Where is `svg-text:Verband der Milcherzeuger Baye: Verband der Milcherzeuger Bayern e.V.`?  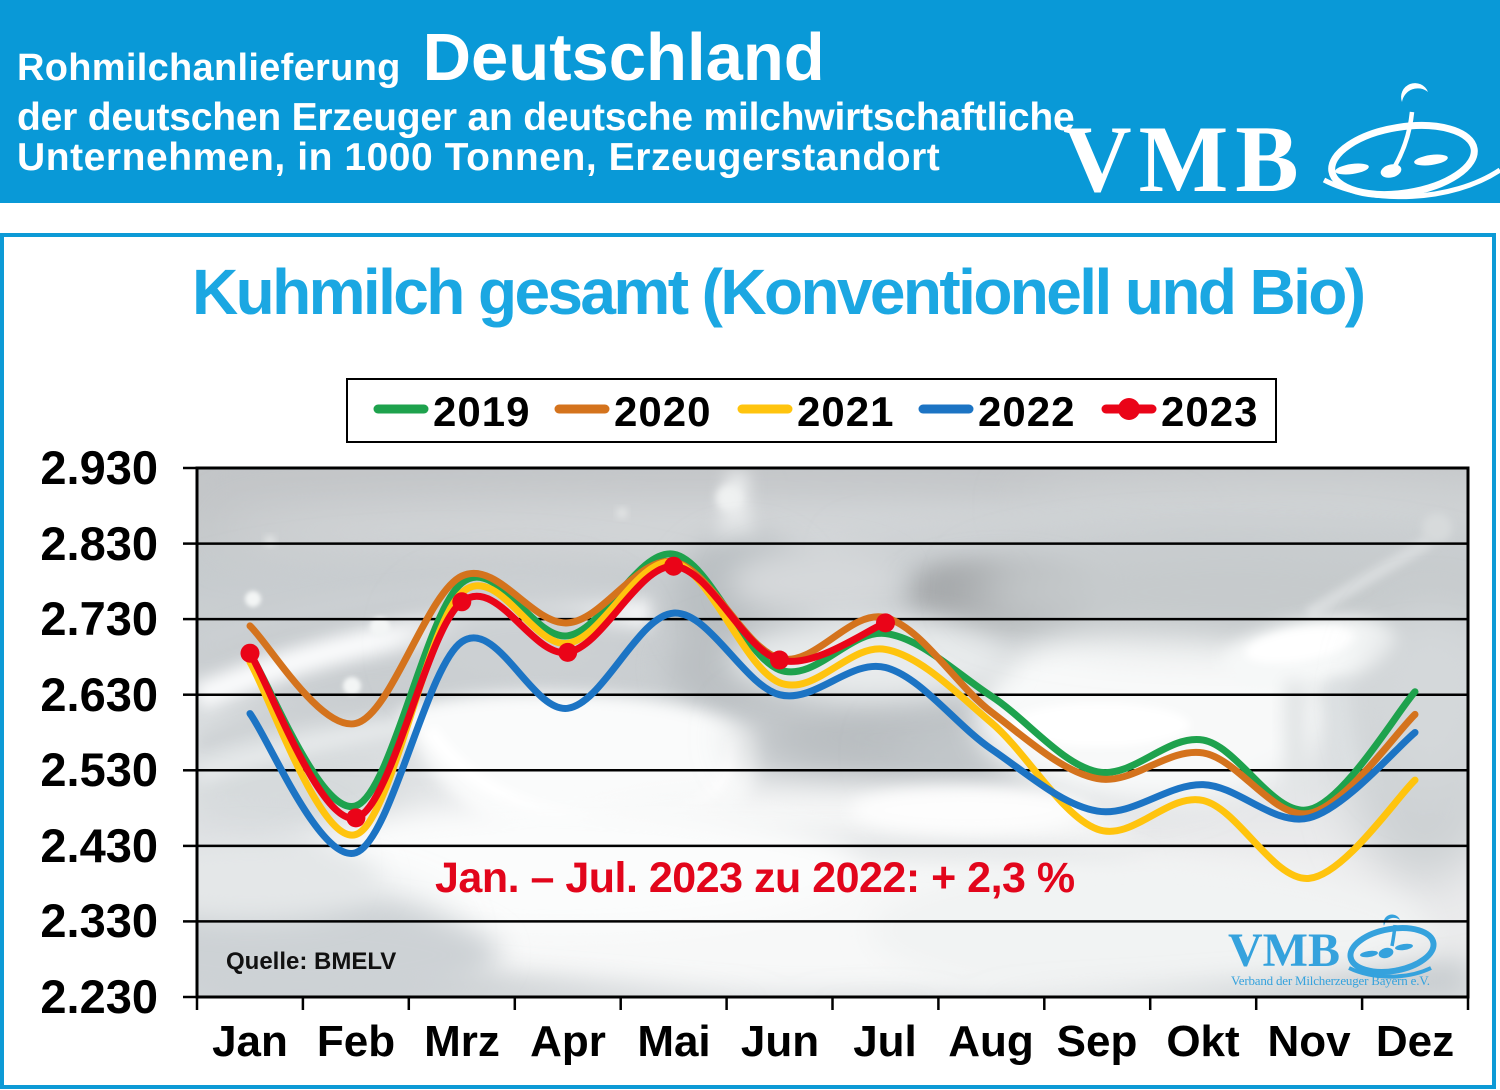
svg-text:Verband der Milcherzeuger Baye: Verband der Milcherzeuger Bayern e.V. is located at coordinates (1330, 980).